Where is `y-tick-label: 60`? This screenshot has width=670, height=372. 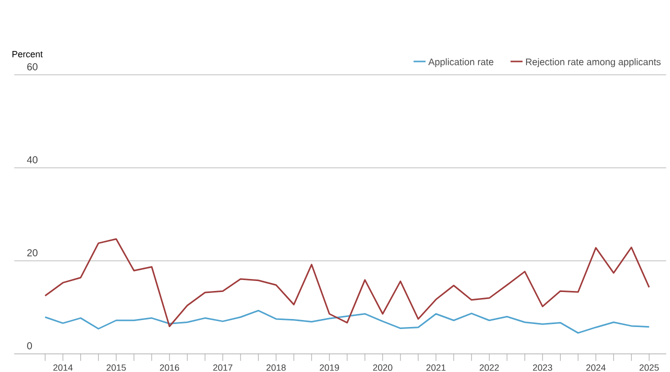
y-tick-label: 60 is located at coordinates (32, 66).